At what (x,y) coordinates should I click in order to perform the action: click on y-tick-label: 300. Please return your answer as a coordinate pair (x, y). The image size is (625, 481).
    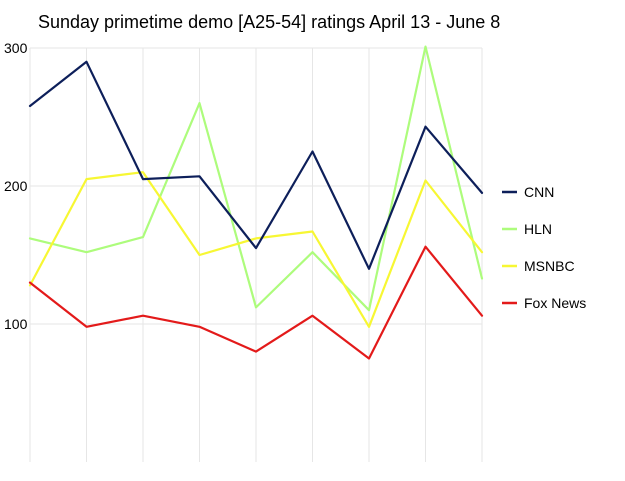
    Looking at the image, I should click on (16, 48).